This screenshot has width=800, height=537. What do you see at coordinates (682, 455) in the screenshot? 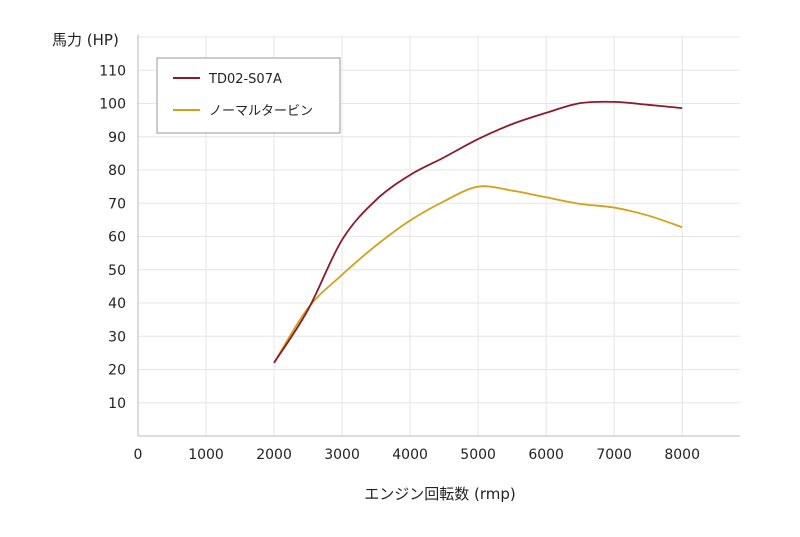
I see `x-tick-label: 8000` at bounding box center [682, 455].